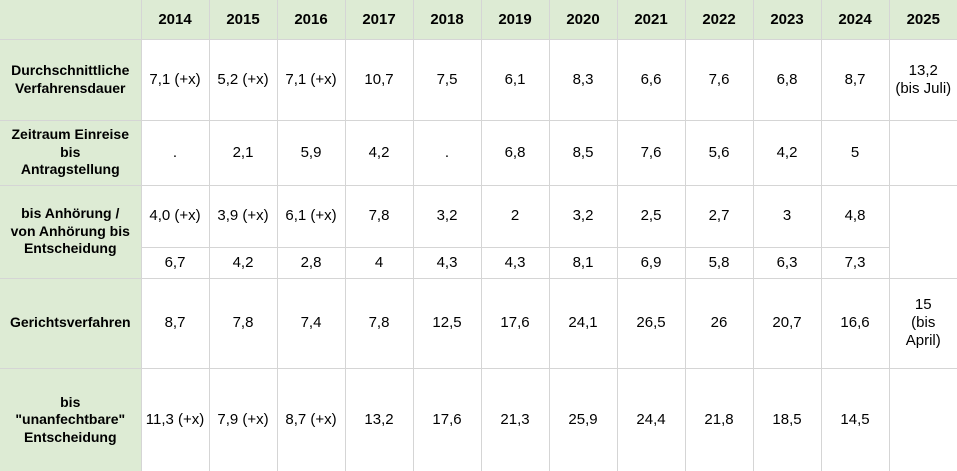 Image resolution: width=957 pixels, height=471 pixels. I want to click on table-cell: 8,3, so click(583, 79).